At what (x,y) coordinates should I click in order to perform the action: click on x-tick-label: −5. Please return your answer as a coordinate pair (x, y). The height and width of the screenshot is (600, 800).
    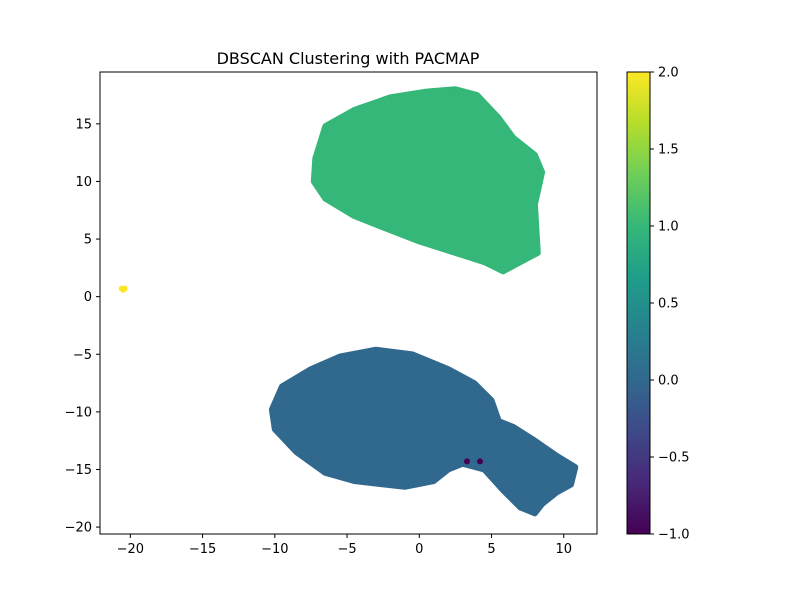
    Looking at the image, I should click on (346, 549).